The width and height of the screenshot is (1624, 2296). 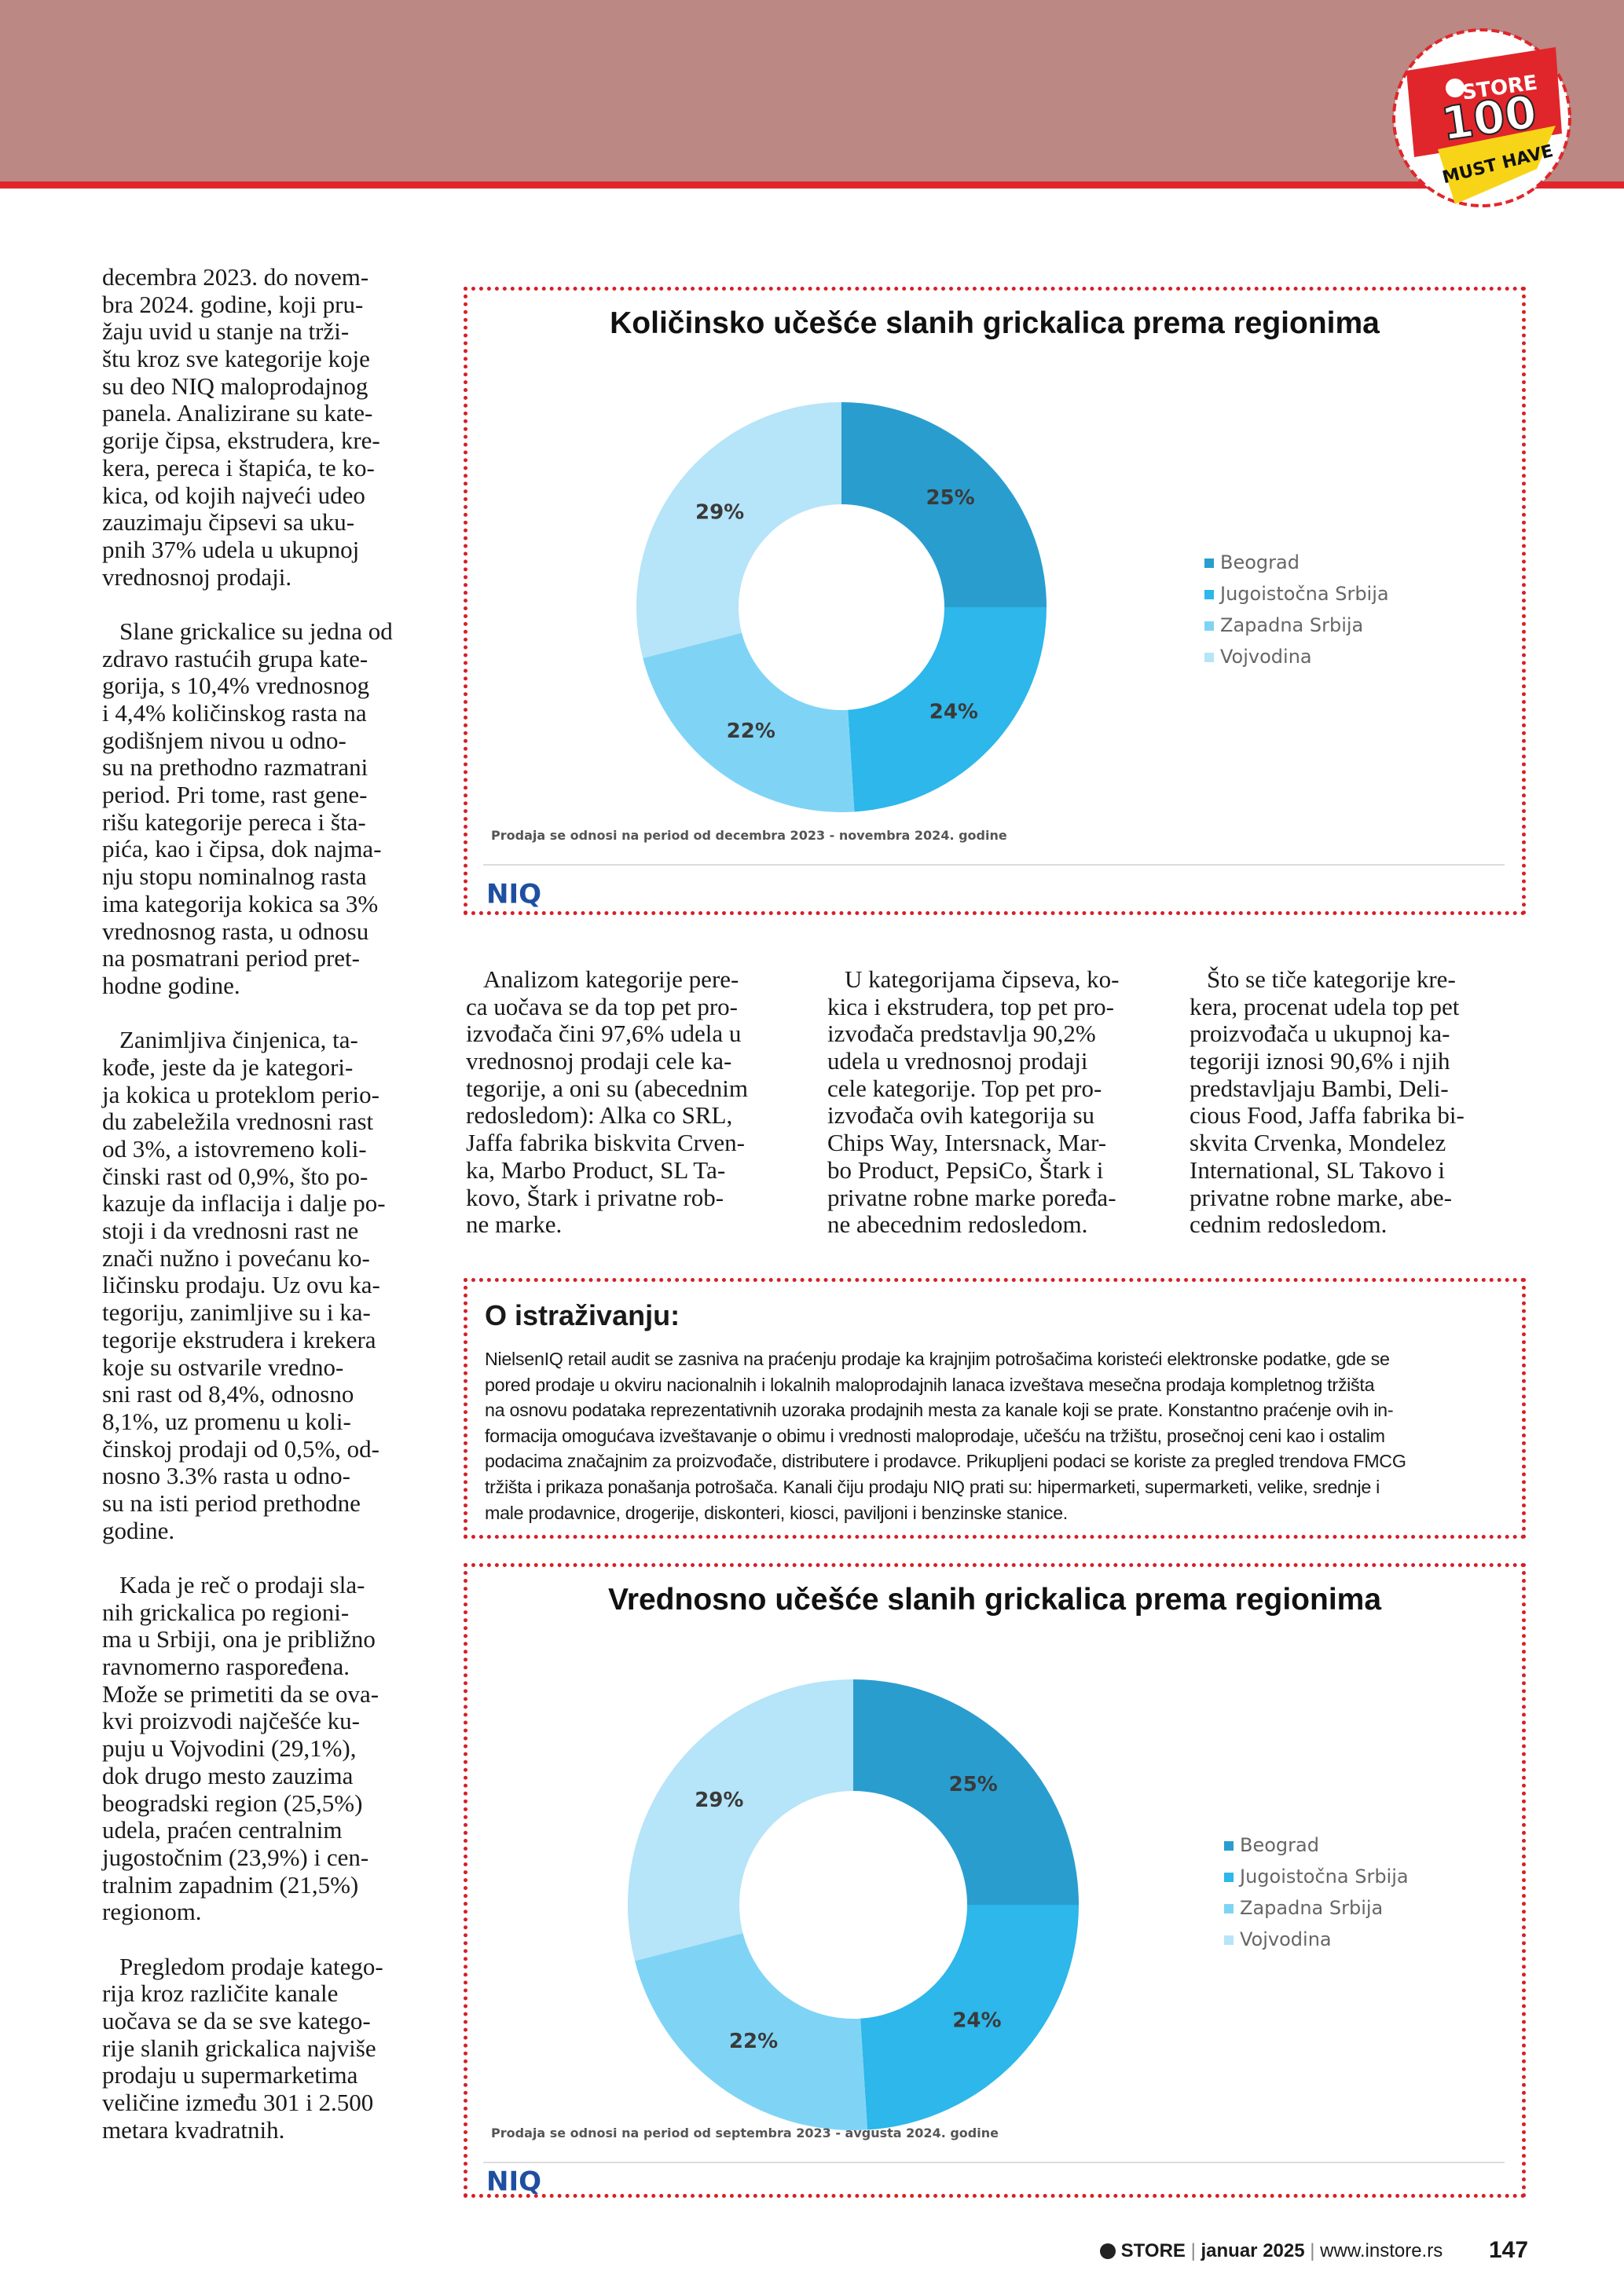 What do you see at coordinates (514, 1224) in the screenshot?
I see `text-line: ne marke.` at bounding box center [514, 1224].